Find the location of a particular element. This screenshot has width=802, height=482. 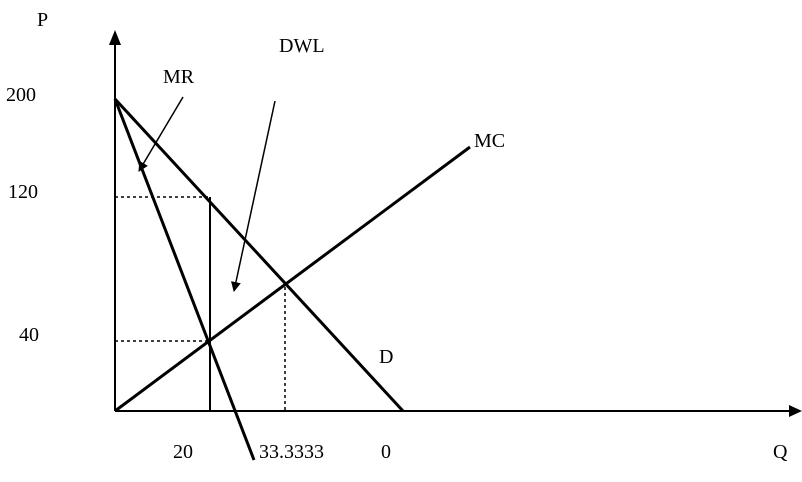

marginal-revenue-curve is located at coordinates (184, 279).